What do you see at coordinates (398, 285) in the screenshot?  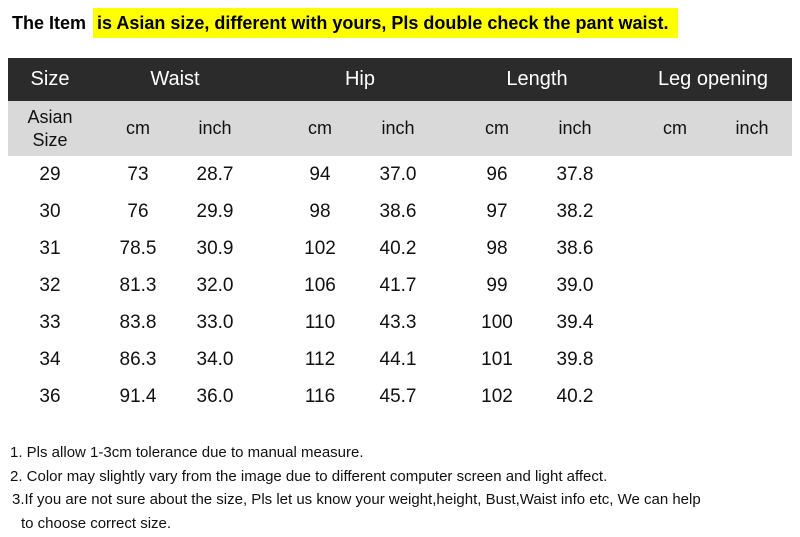 I see `table-cell: 41.7` at bounding box center [398, 285].